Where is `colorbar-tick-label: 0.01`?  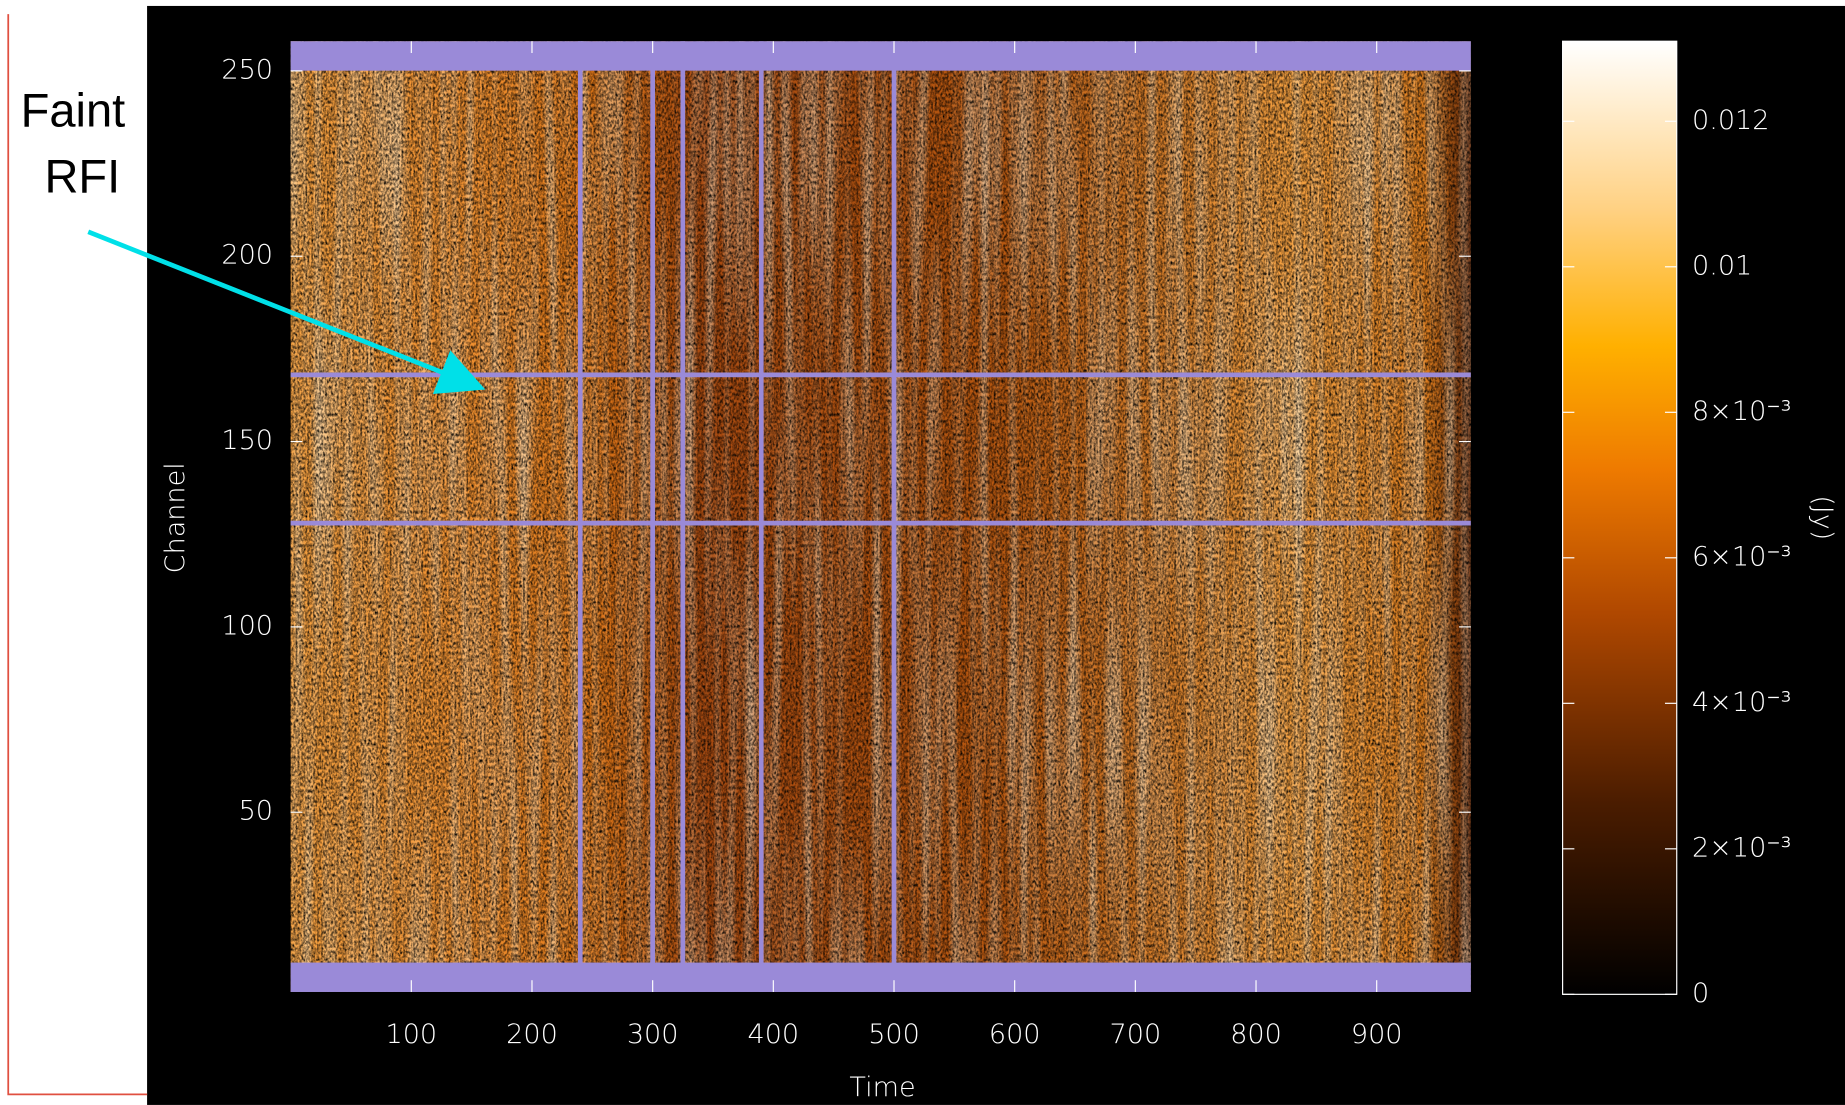 colorbar-tick-label: 0.01 is located at coordinates (1722, 265).